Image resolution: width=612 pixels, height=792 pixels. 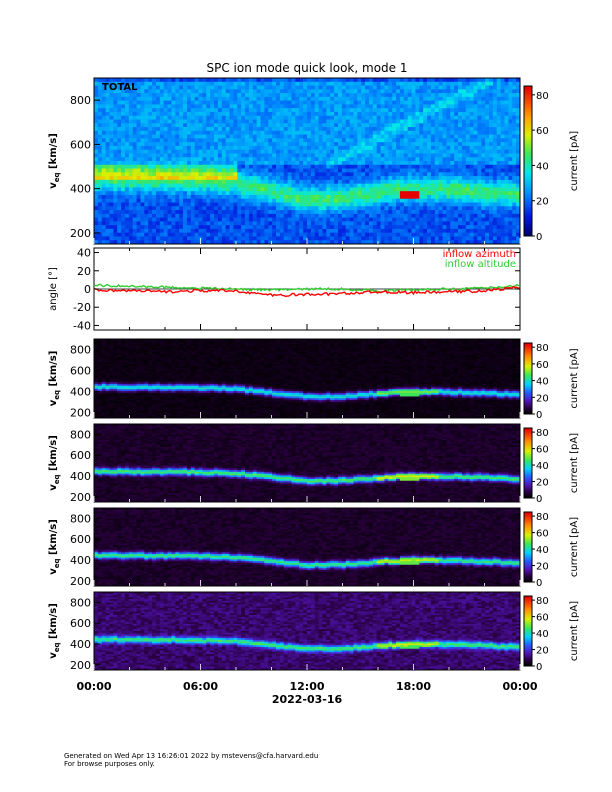 What do you see at coordinates (120, 87) in the screenshot?
I see `panel-label-total: TOTAL` at bounding box center [120, 87].